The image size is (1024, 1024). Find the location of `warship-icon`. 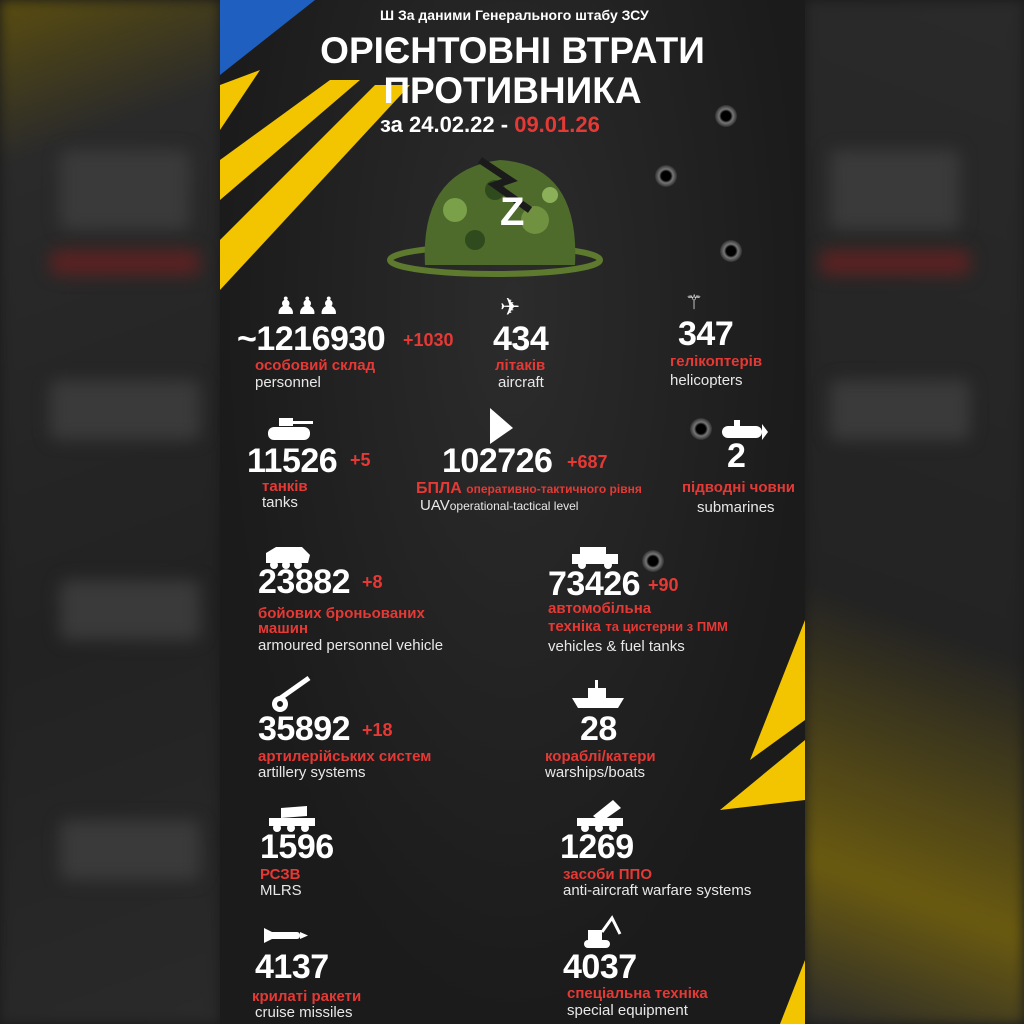

warship-icon is located at coordinates (598, 694).